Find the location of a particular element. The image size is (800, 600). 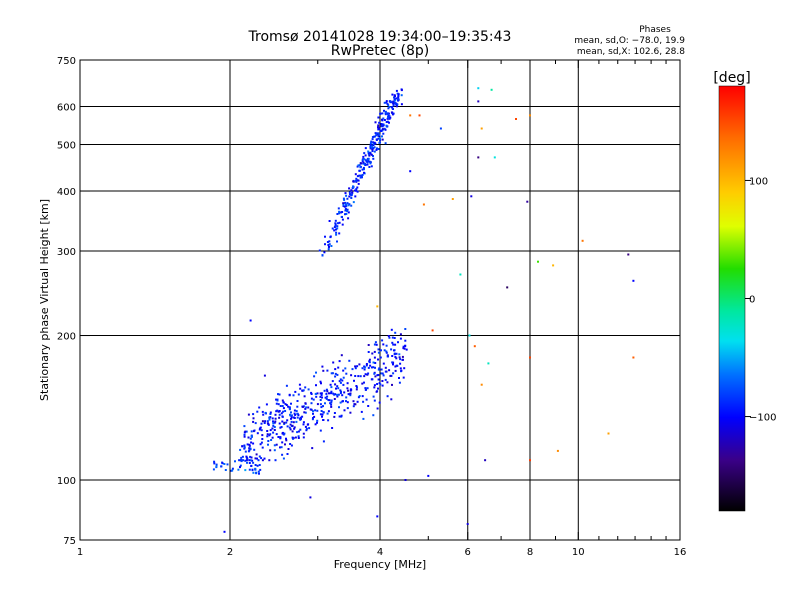

colorbar-tick-label: 100 is located at coordinates (758, 181).